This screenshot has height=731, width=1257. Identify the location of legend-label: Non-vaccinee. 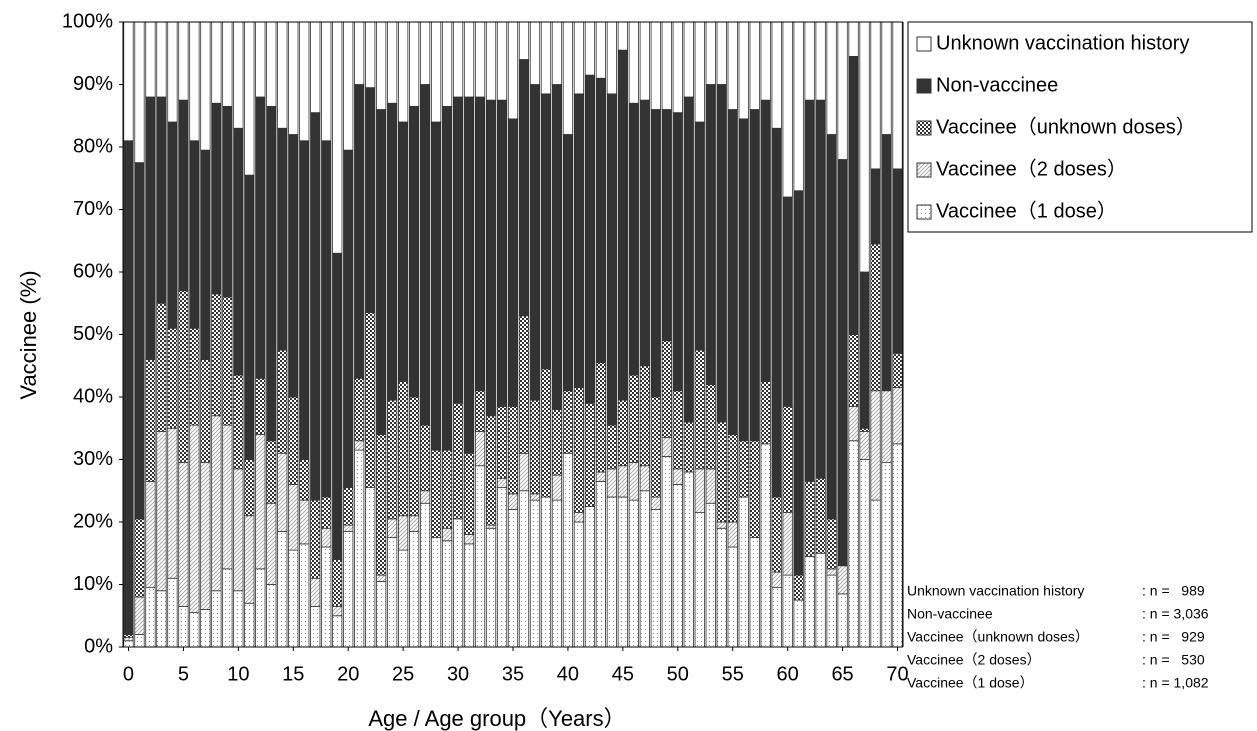
(997, 85).